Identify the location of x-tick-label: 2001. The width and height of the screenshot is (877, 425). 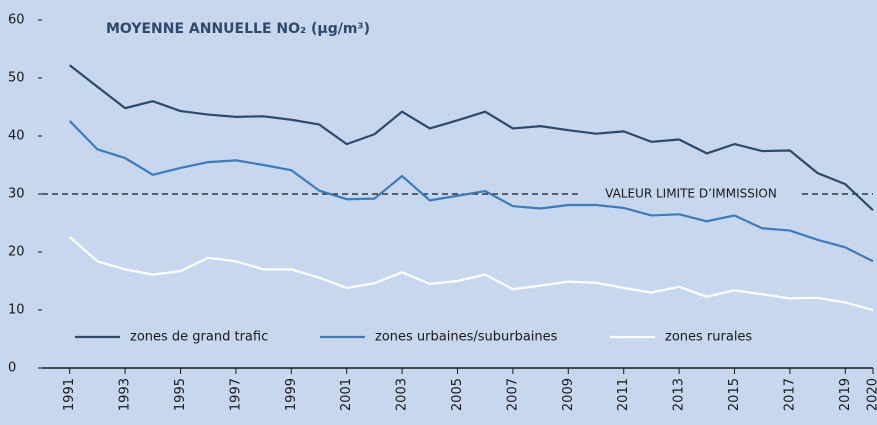
(346, 394).